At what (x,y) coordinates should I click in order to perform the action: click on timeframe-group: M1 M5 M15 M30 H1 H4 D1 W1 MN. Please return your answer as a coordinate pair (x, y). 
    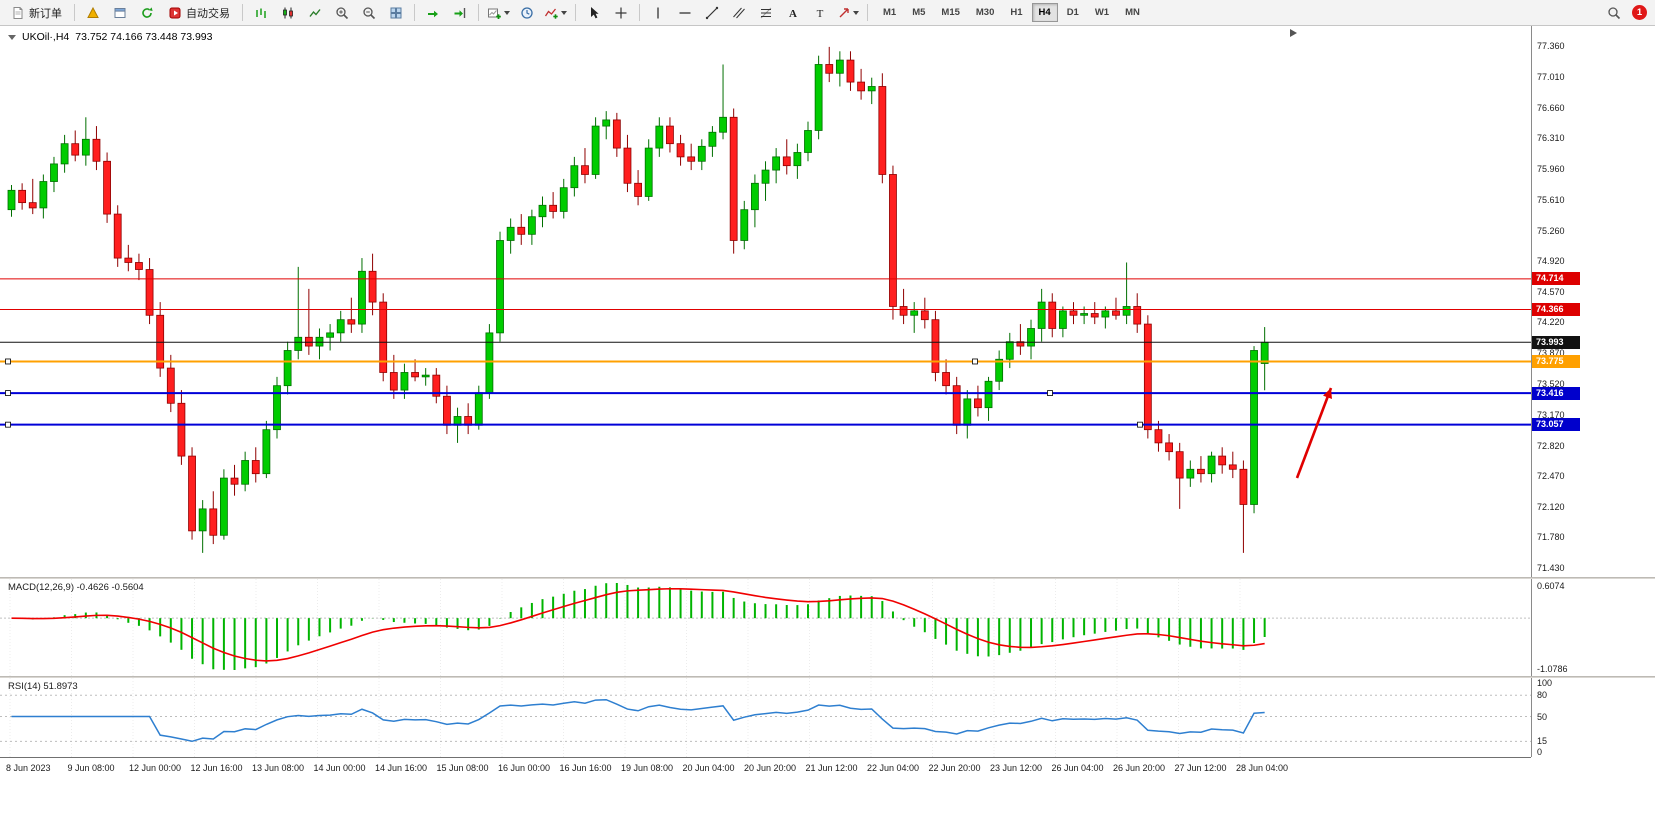
    Looking at the image, I should click on (1011, 12).